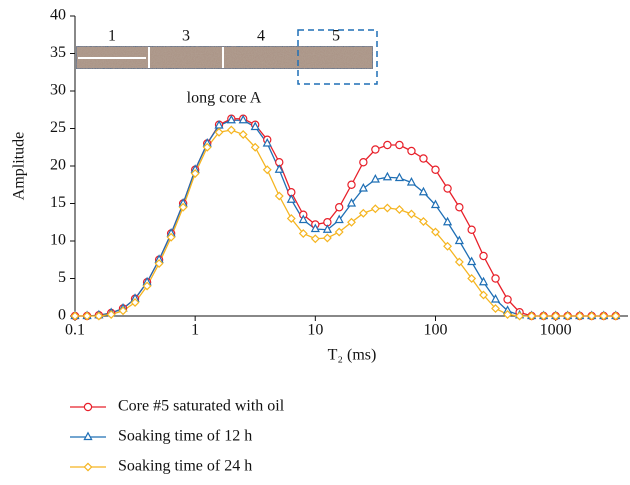  Describe the element at coordinates (201, 406) in the screenshot. I see `legend-label: Core #5 saturated with oil` at that location.